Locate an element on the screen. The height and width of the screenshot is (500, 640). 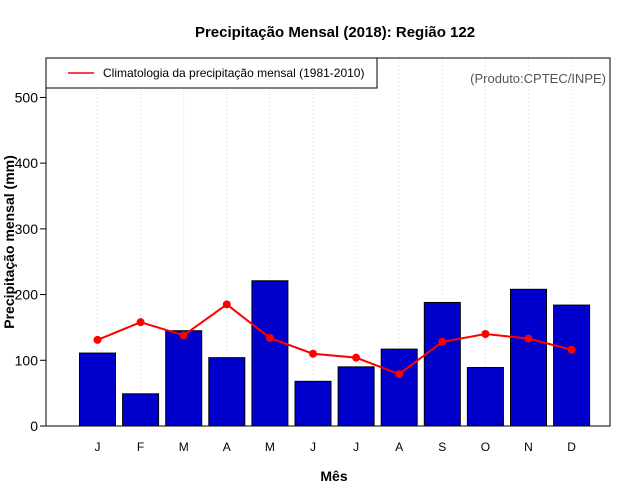
y-axis-label: Precipitação mensal (mm) is located at coordinates (9, 242).